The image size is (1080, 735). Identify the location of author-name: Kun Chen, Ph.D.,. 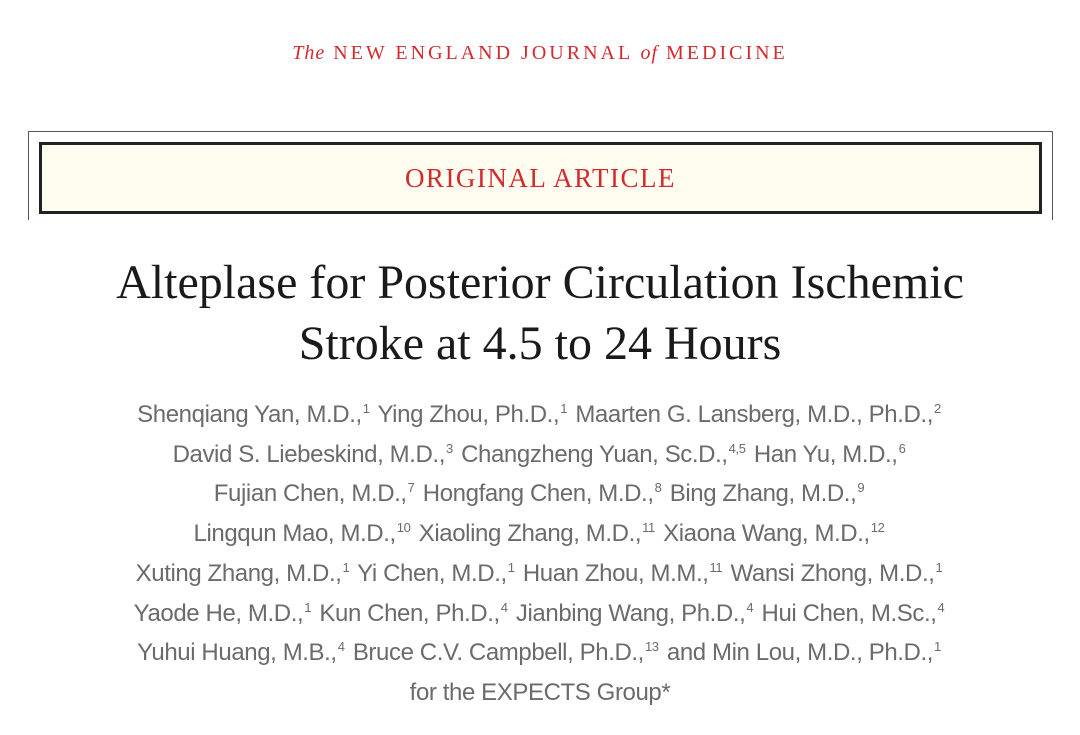
(409, 613).